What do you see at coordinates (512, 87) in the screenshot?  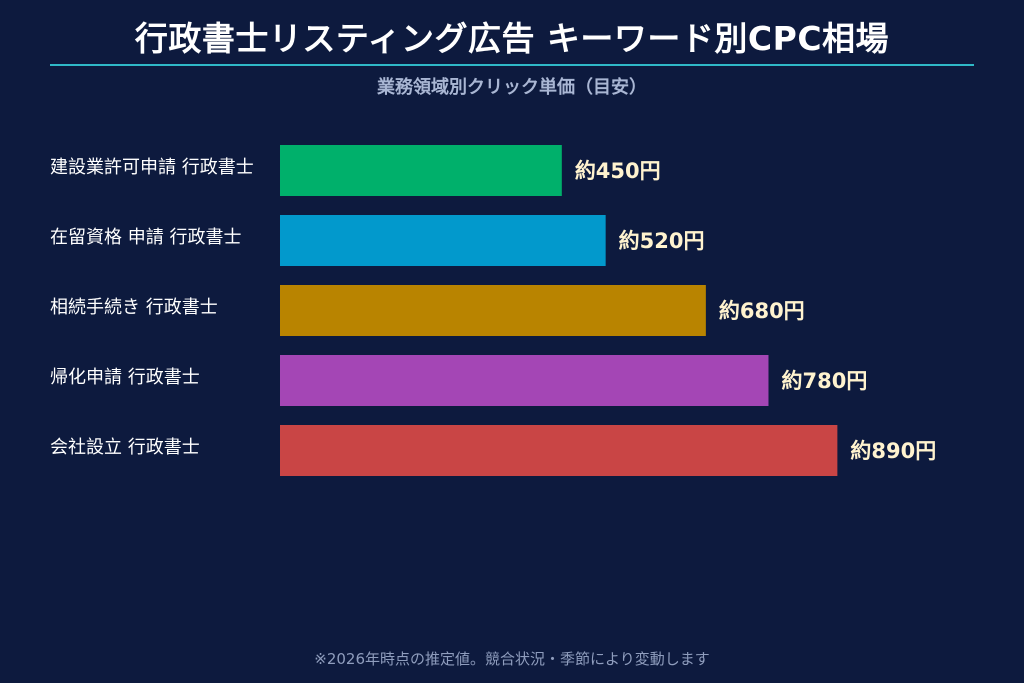 I see `chart-subtitle: 業務領域別クリック単価（目安）` at bounding box center [512, 87].